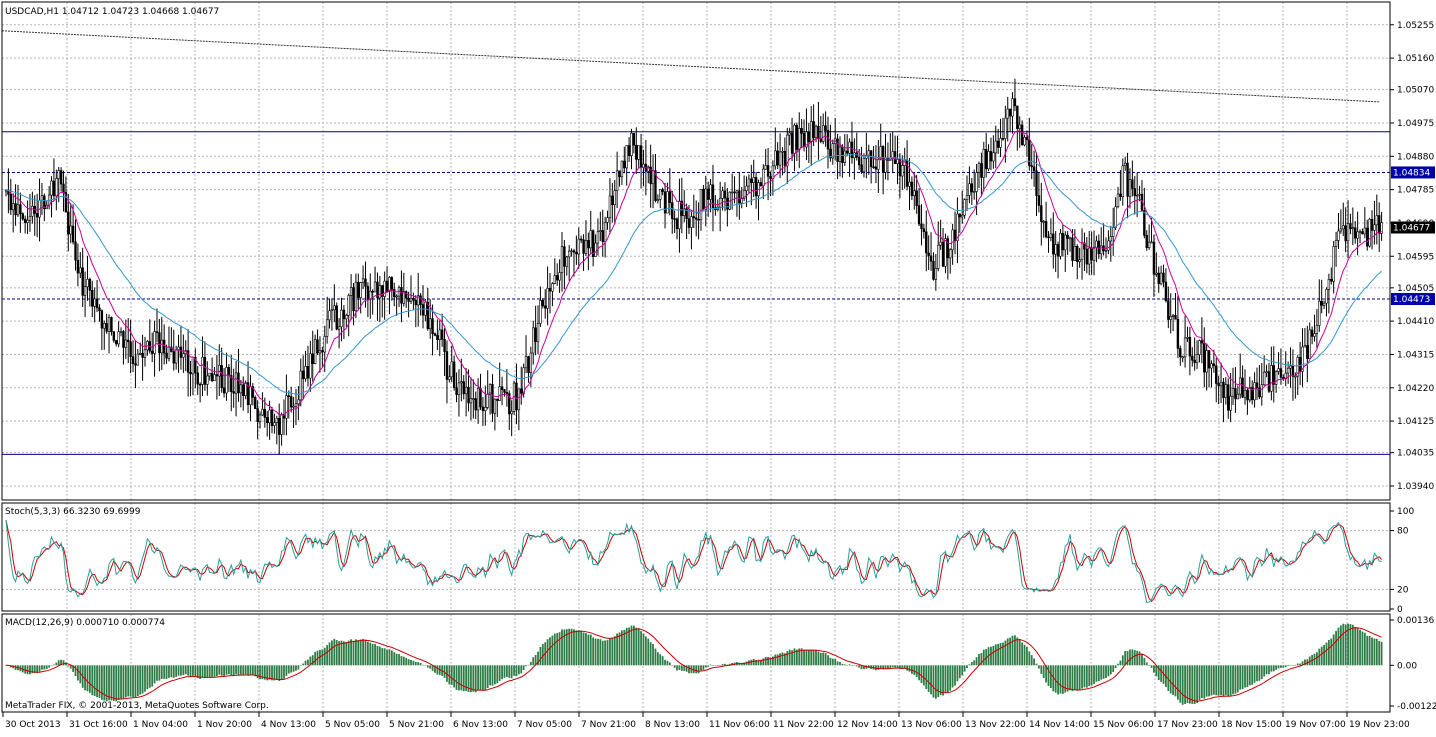 This screenshot has width=1436, height=737. What do you see at coordinates (694, 664) in the screenshot?
I see `macd-panel` at bounding box center [694, 664].